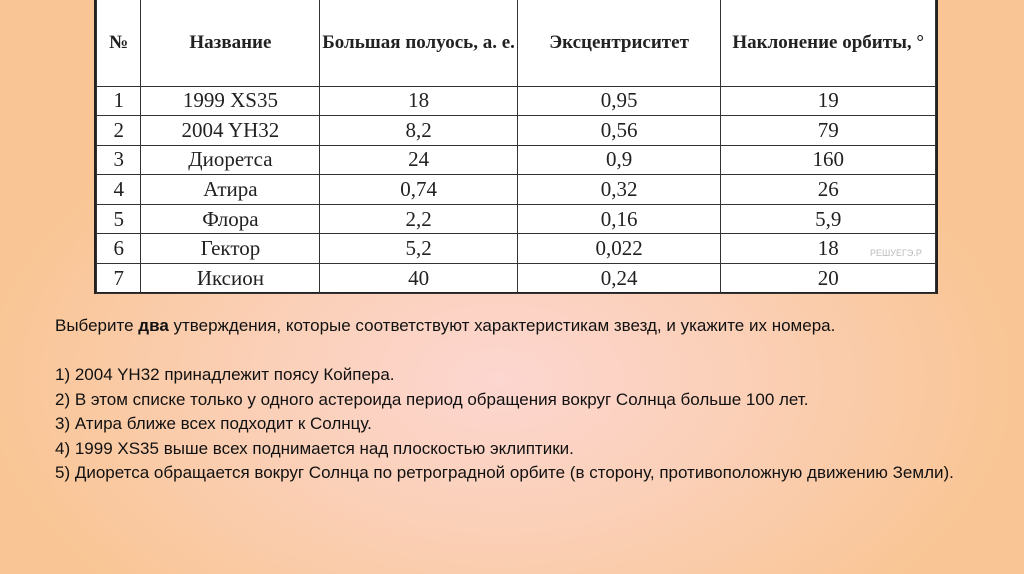 This screenshot has height=574, width=1024. Describe the element at coordinates (418, 278) in the screenshot. I see `table-cell: 40` at that location.